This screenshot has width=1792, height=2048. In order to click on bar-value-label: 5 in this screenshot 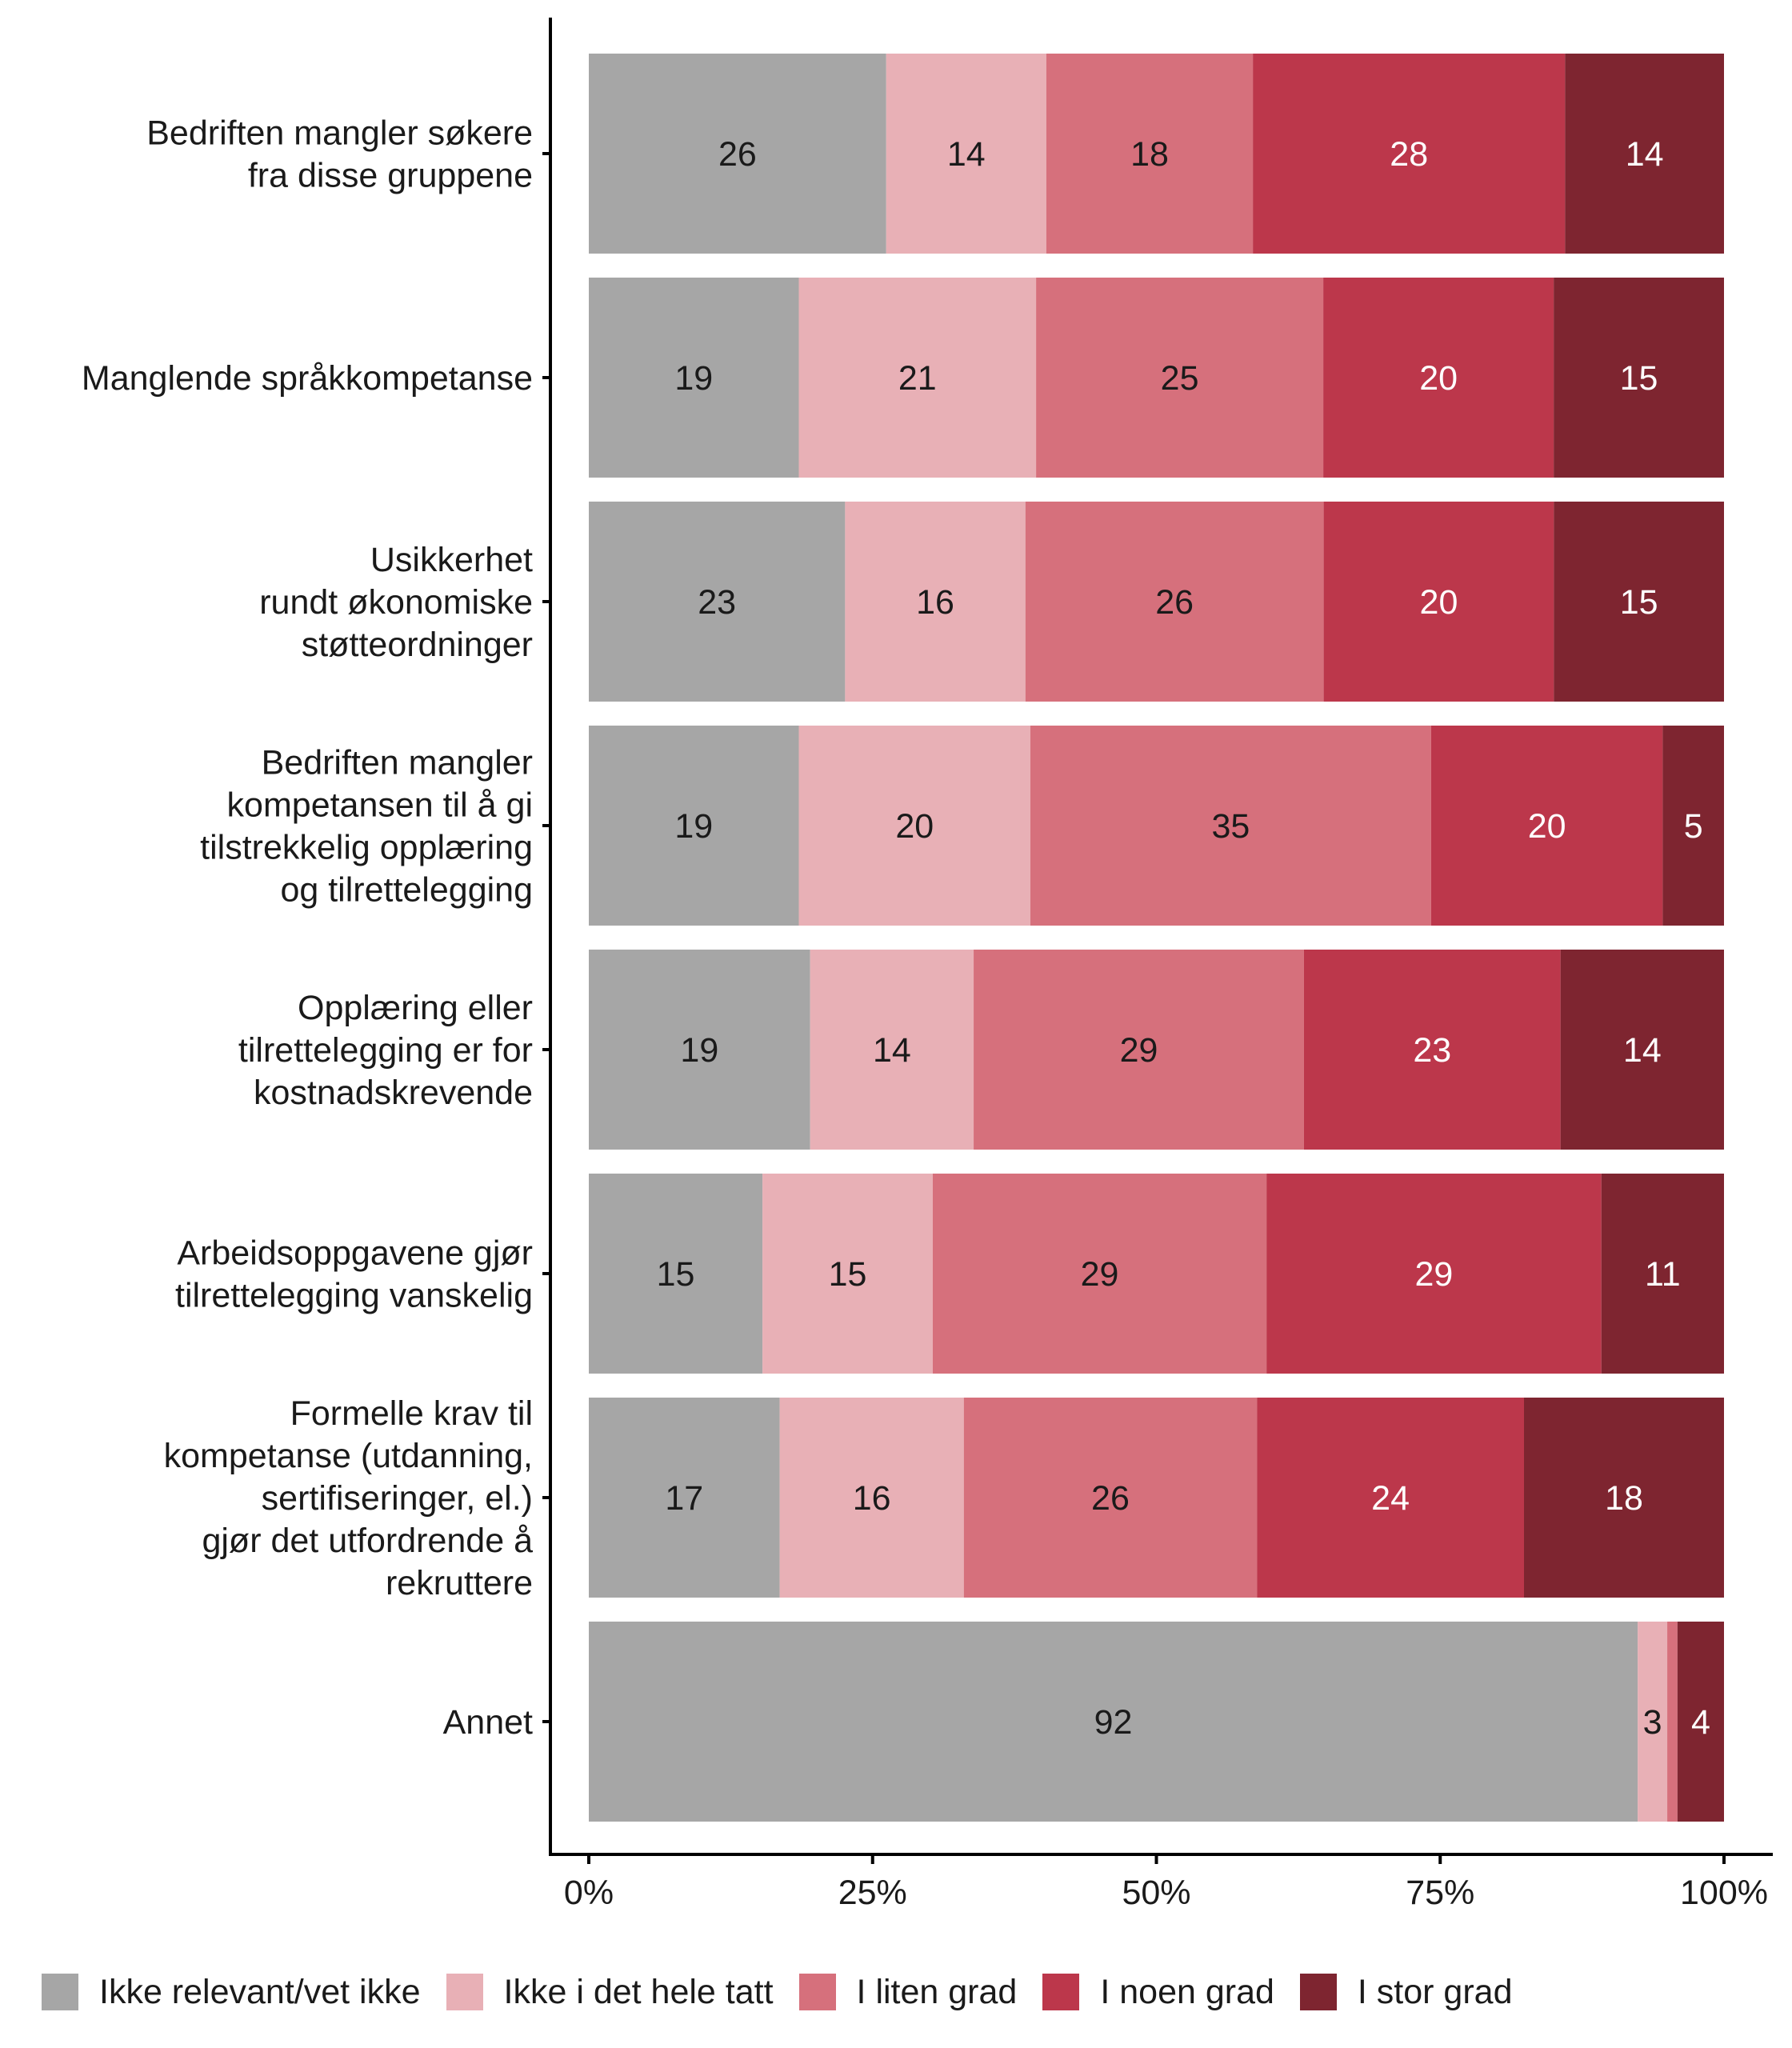, I will do `click(1693, 826)`.